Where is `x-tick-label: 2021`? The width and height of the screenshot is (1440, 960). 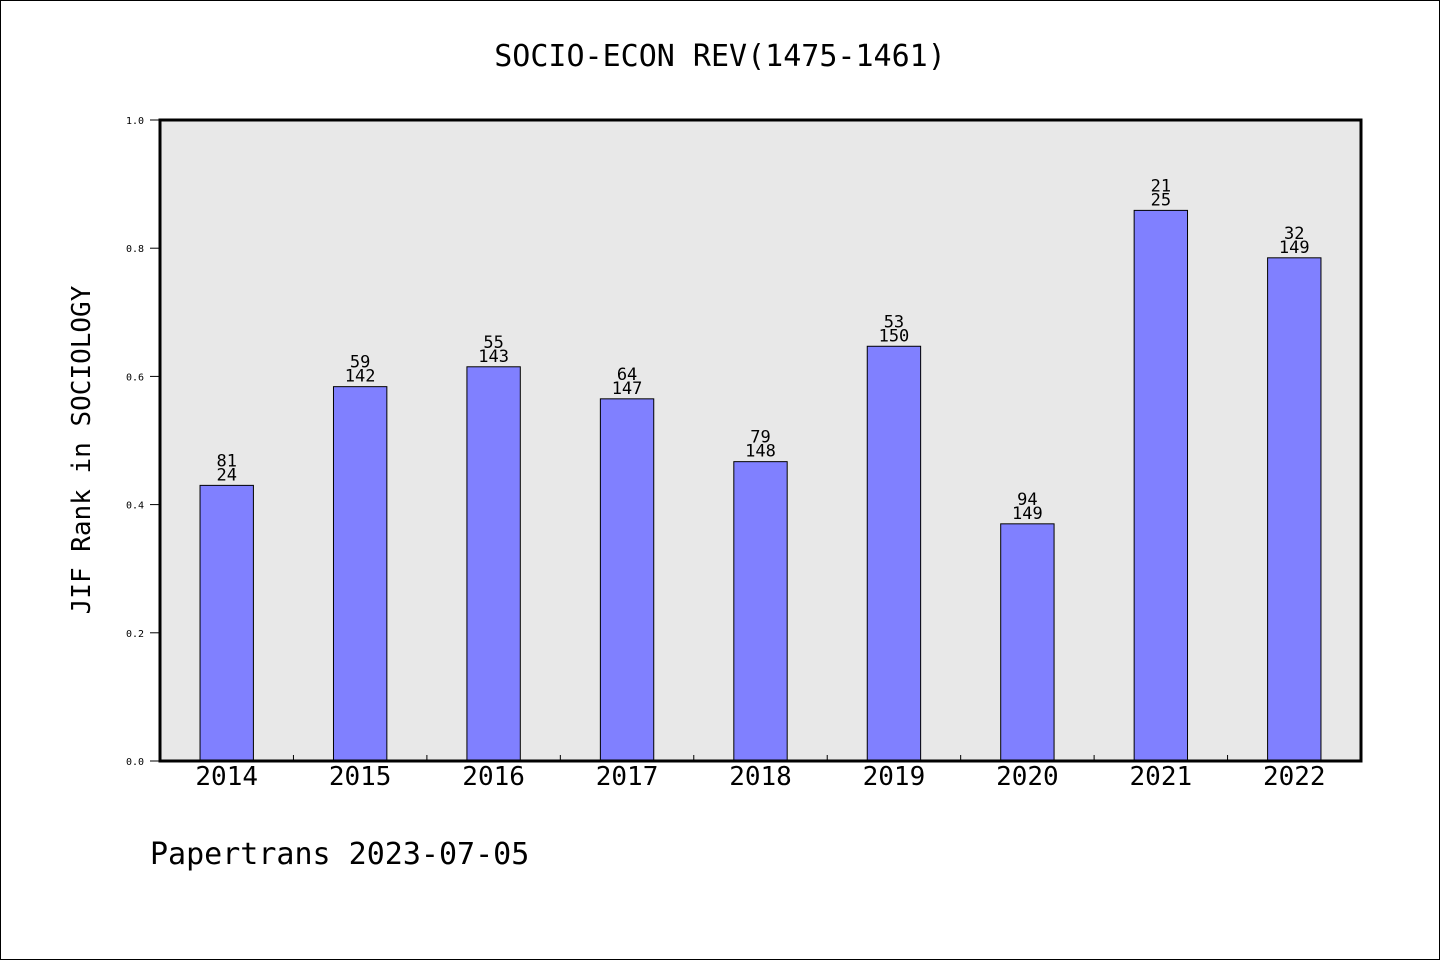
x-tick-label: 2021 is located at coordinates (1161, 777).